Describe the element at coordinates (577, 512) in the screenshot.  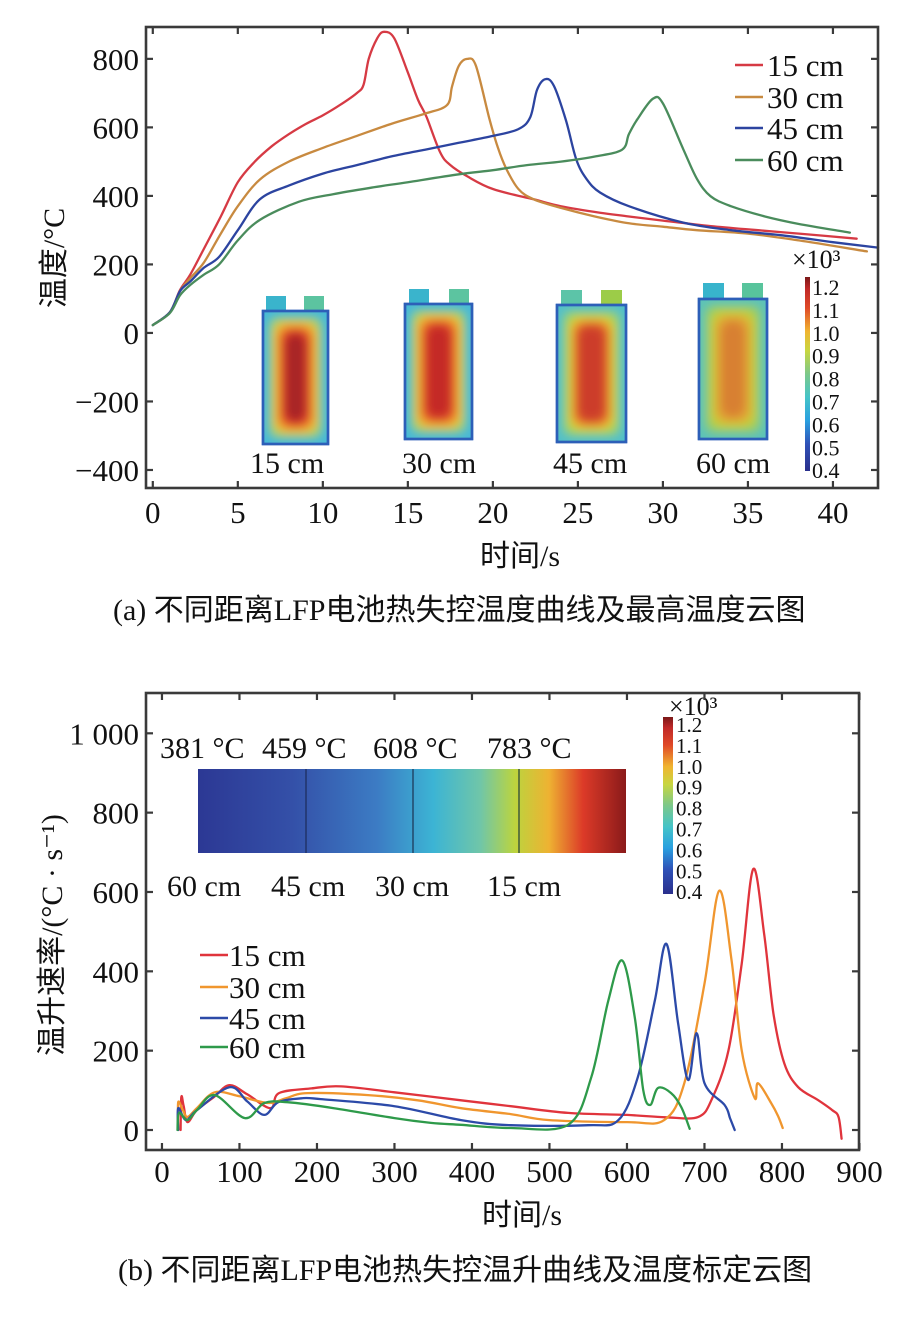
I see `x-tick-label: 25` at that location.